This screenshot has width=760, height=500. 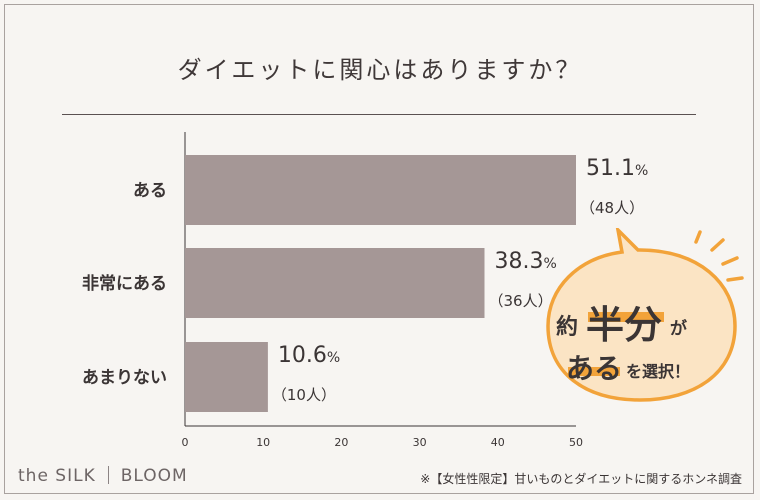 I want to click on category-label: あまりない, so click(x=124, y=378).